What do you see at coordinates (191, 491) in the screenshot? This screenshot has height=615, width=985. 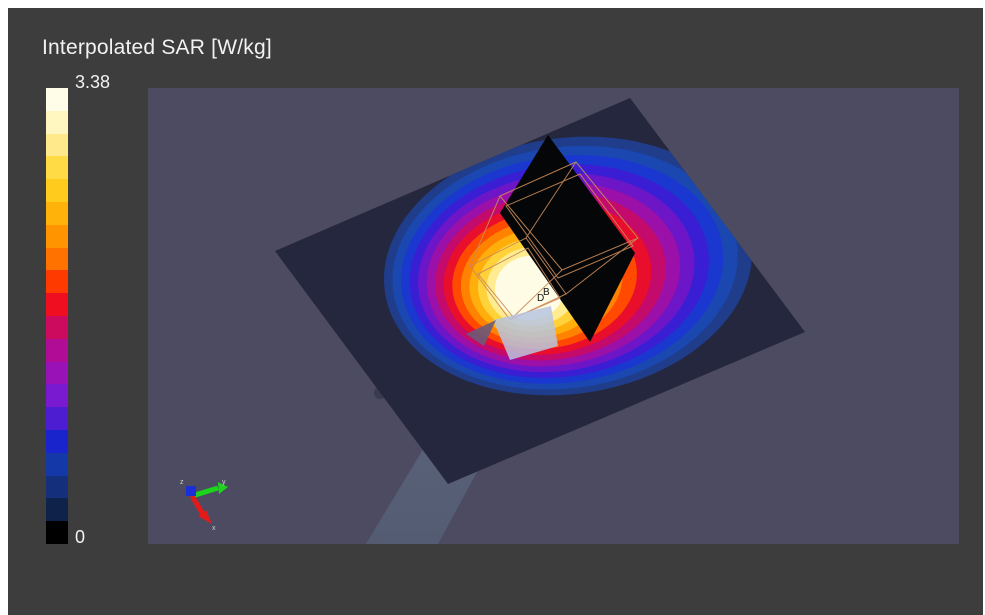 I see `z-axis-block` at bounding box center [191, 491].